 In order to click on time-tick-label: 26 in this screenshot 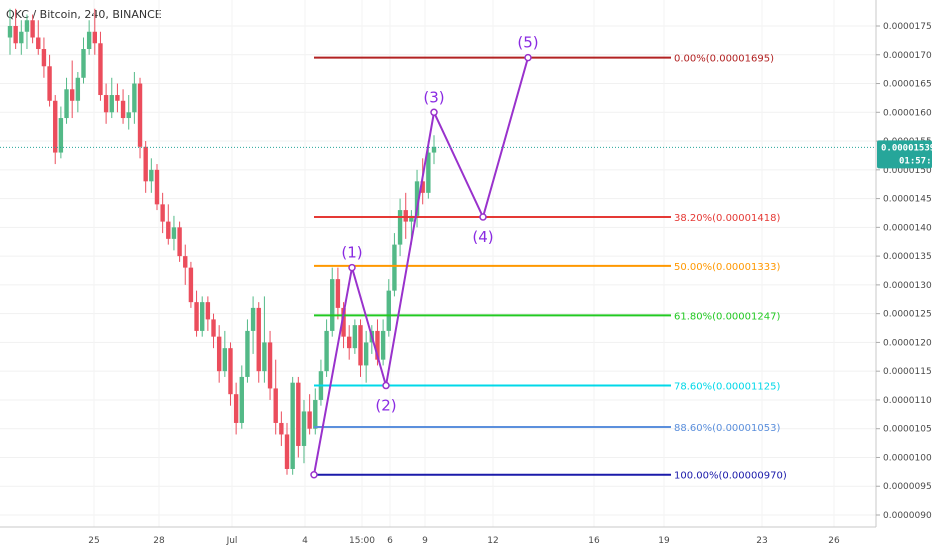, I will do `click(834, 541)`.